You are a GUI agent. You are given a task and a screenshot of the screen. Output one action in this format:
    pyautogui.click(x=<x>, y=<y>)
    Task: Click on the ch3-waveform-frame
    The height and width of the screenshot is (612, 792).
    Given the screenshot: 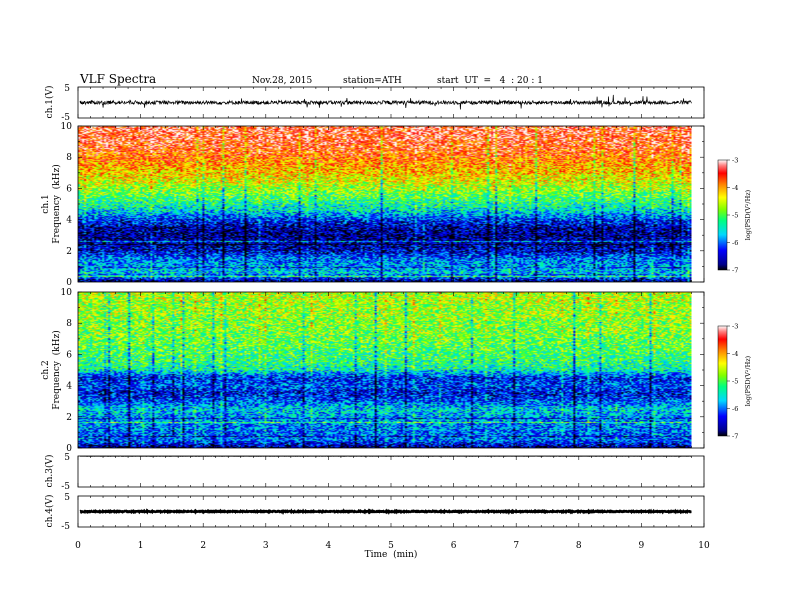 What is the action you would take?
    pyautogui.click(x=391, y=471)
    